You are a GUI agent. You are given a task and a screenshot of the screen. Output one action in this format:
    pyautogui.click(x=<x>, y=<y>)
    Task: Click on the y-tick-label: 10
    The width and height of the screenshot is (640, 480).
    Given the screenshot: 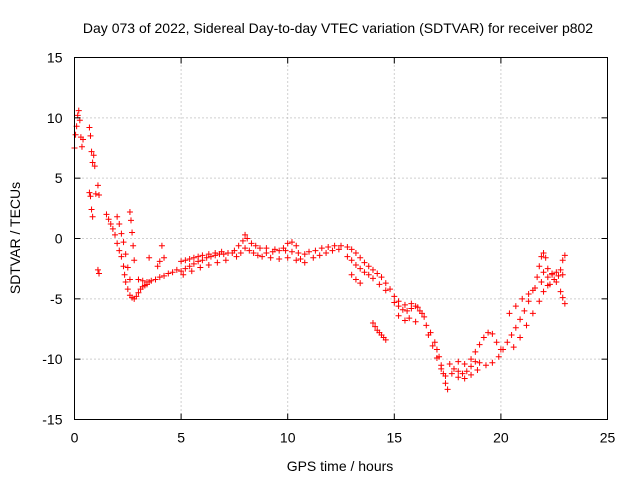 What is the action you would take?
    pyautogui.click(x=55, y=118)
    